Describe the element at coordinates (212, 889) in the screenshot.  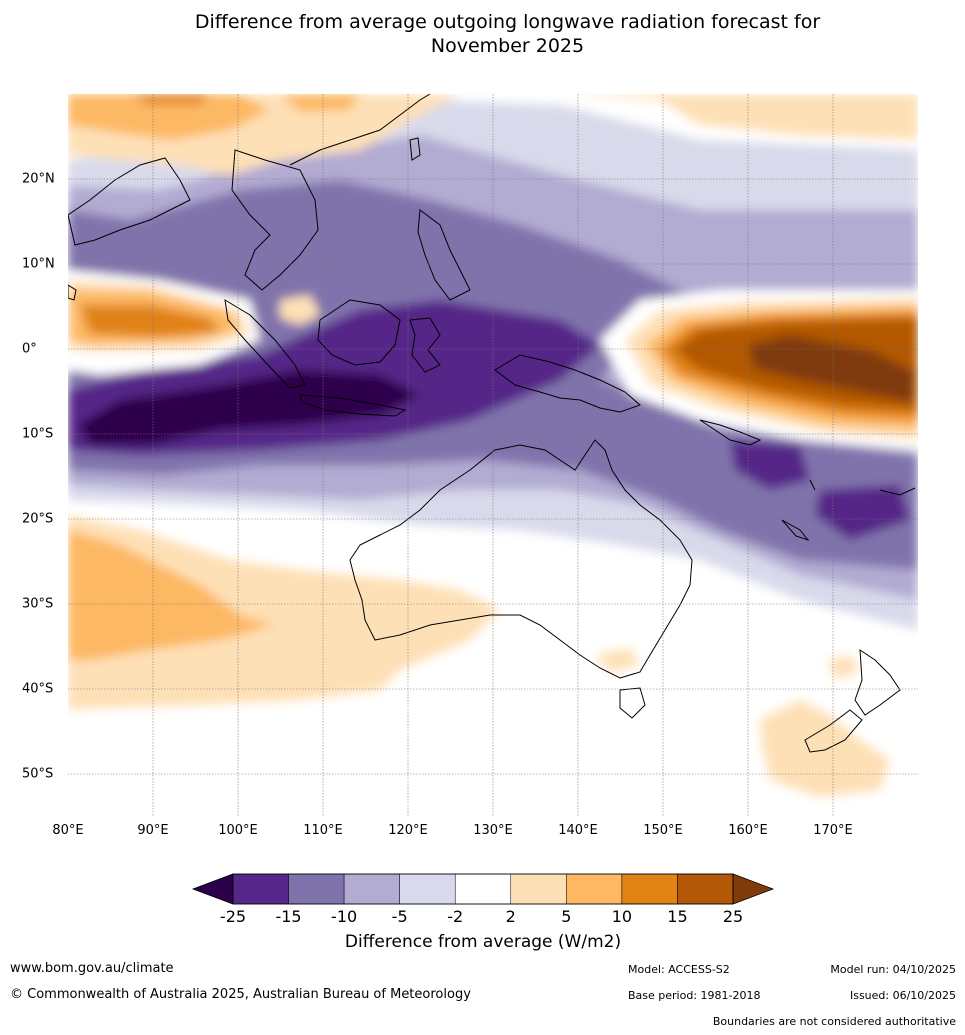
I see `colorbar-extend-low` at that location.